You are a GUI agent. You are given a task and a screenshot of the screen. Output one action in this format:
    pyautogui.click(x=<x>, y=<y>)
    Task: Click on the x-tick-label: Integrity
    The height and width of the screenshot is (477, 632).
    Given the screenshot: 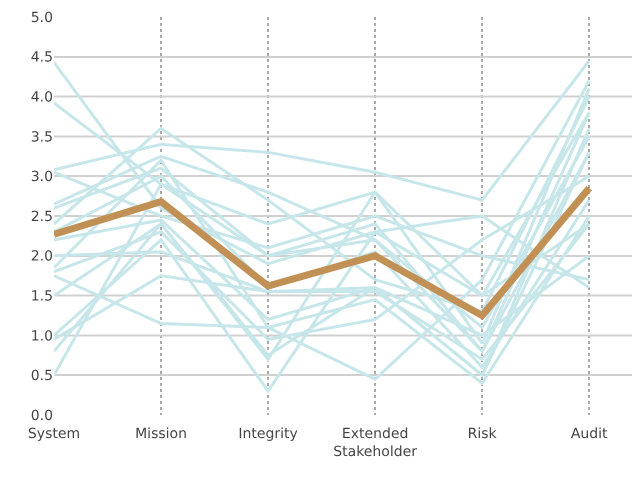 What is the action you would take?
    pyautogui.click(x=268, y=434)
    